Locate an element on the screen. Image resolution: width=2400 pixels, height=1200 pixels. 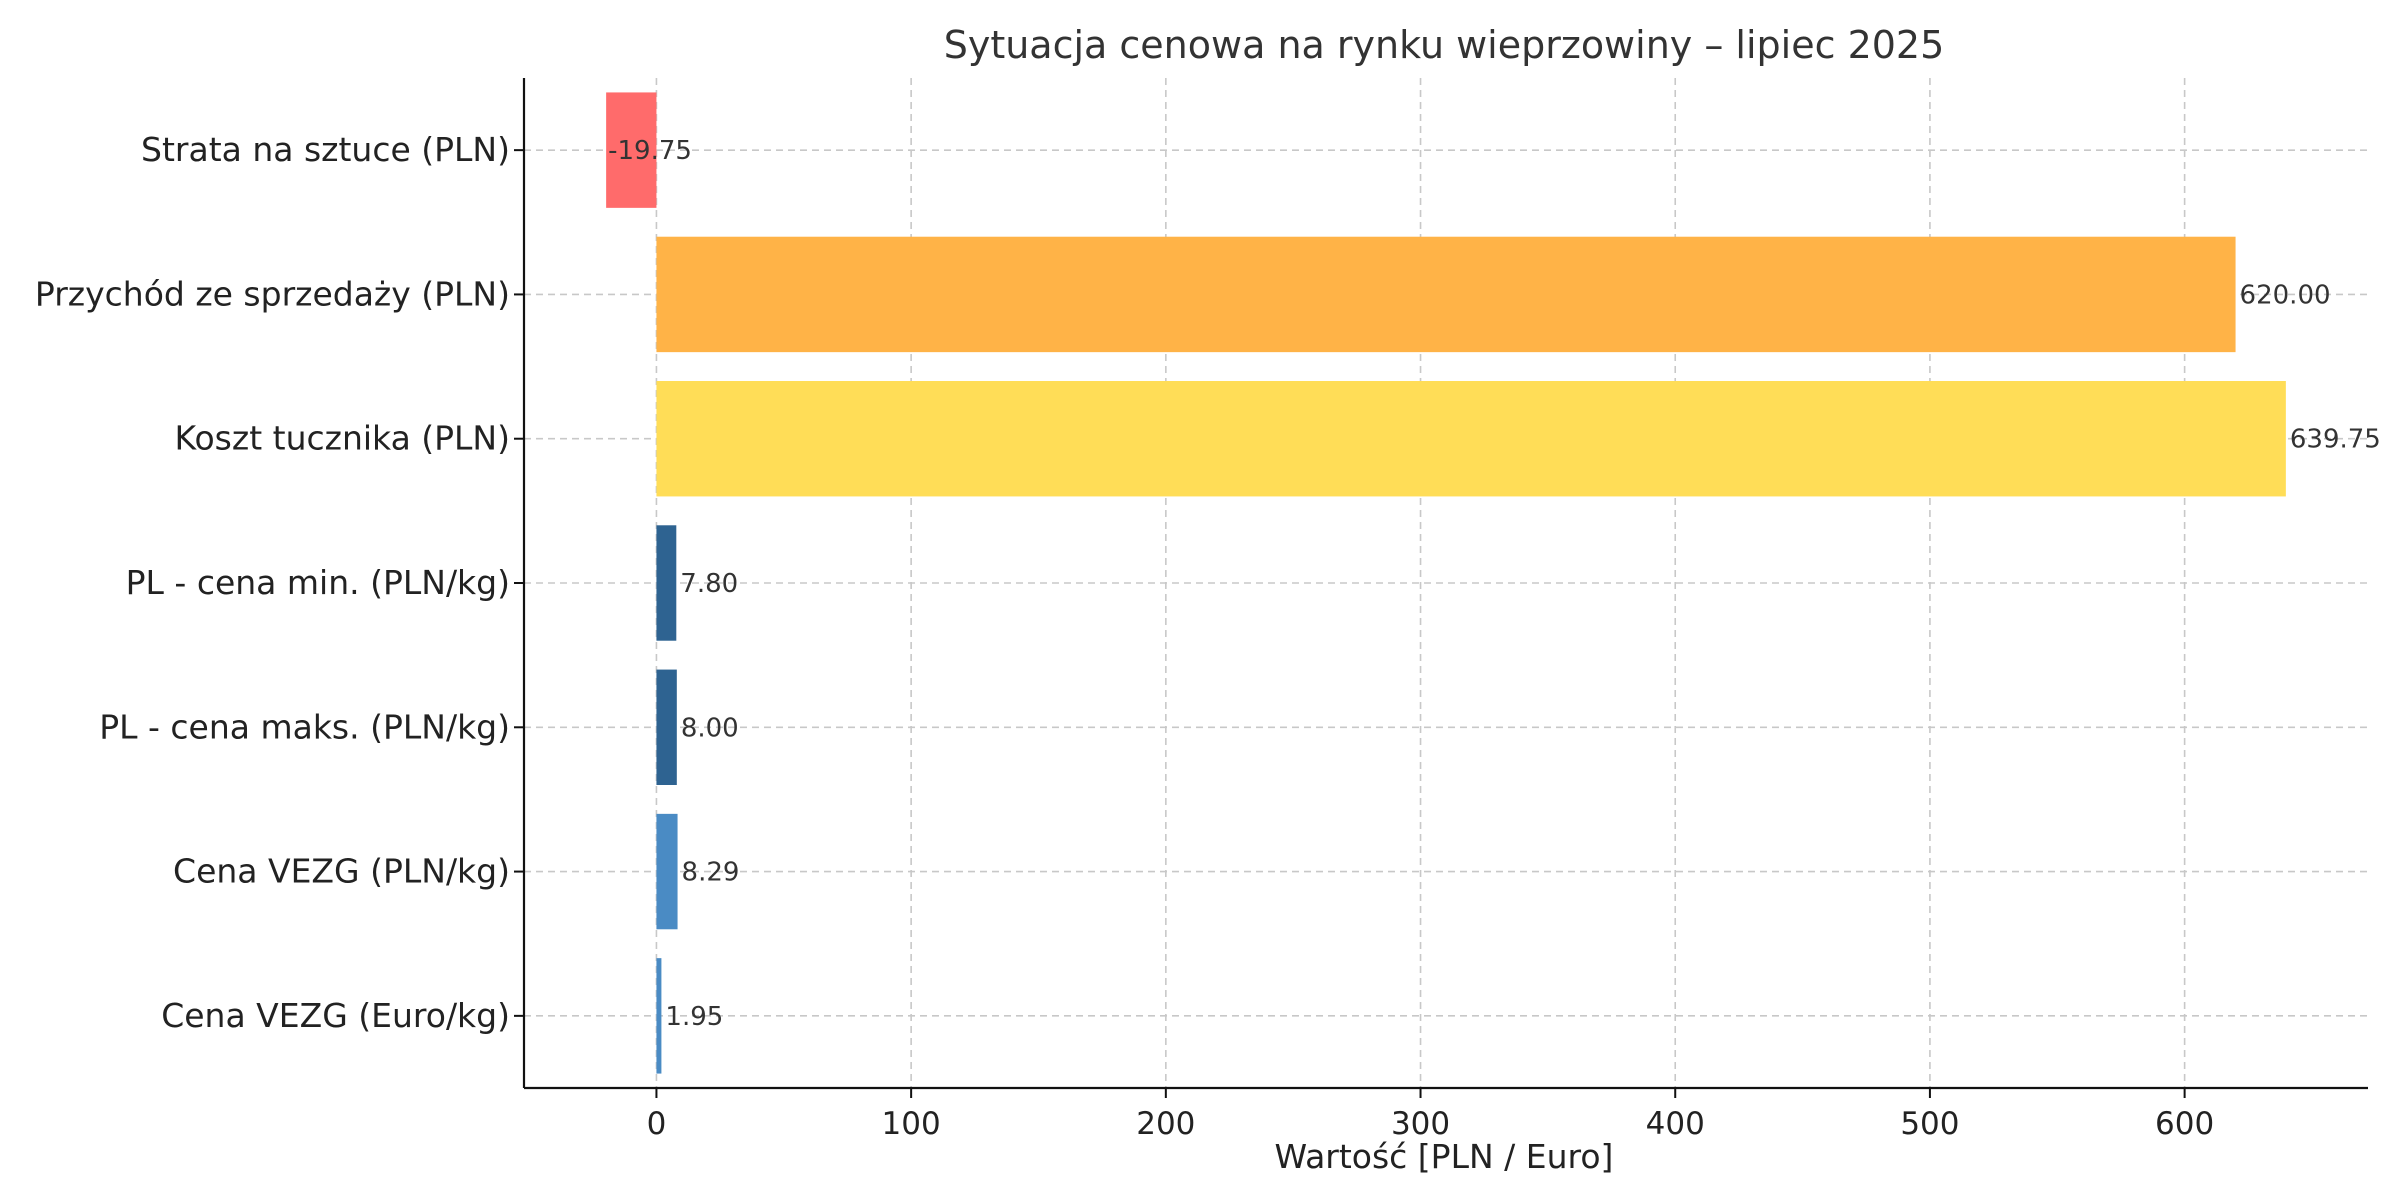
data-label: 1.95 is located at coordinates (694, 1017).